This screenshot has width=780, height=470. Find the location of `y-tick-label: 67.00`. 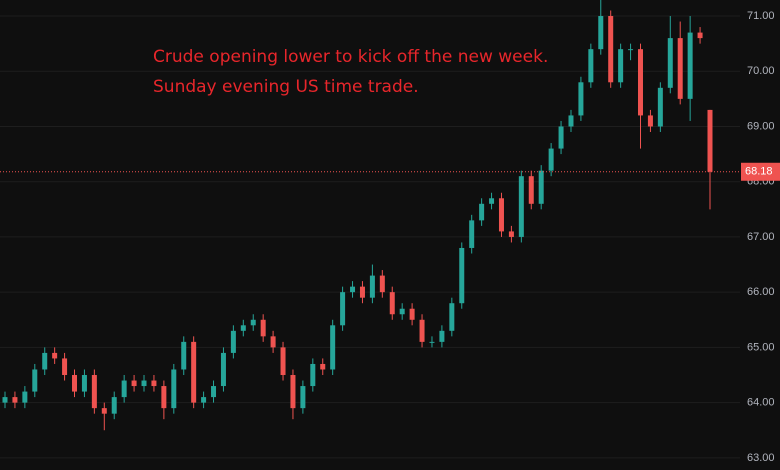

y-tick-label: 67.00 is located at coordinates (761, 237).